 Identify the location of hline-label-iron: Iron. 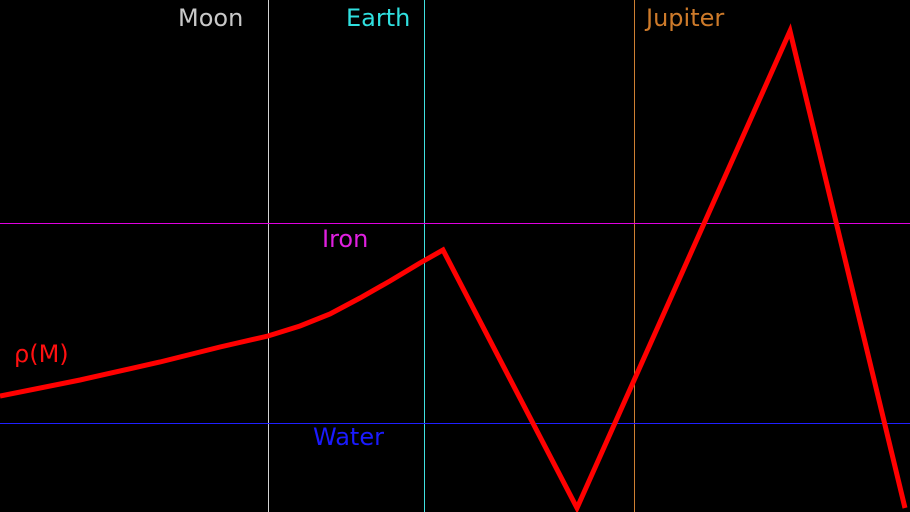
(345, 239).